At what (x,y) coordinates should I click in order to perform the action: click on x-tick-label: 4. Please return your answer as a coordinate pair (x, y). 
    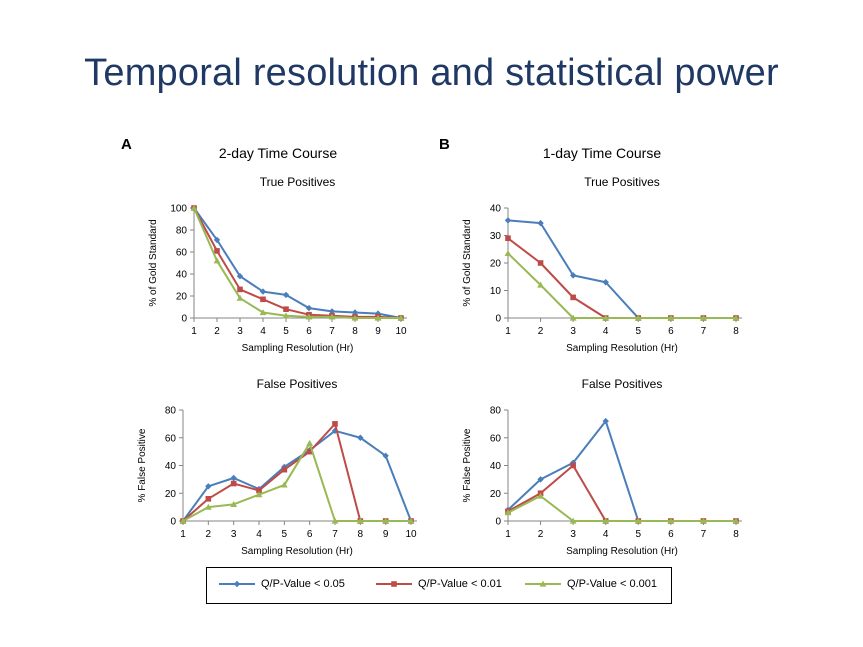
    Looking at the image, I should click on (606, 331).